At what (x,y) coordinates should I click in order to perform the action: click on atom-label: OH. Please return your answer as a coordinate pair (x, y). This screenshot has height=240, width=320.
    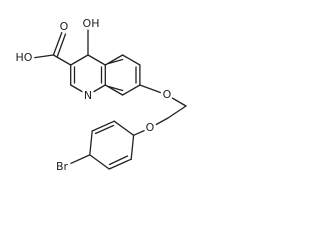
    Looking at the image, I should click on (91, 23).